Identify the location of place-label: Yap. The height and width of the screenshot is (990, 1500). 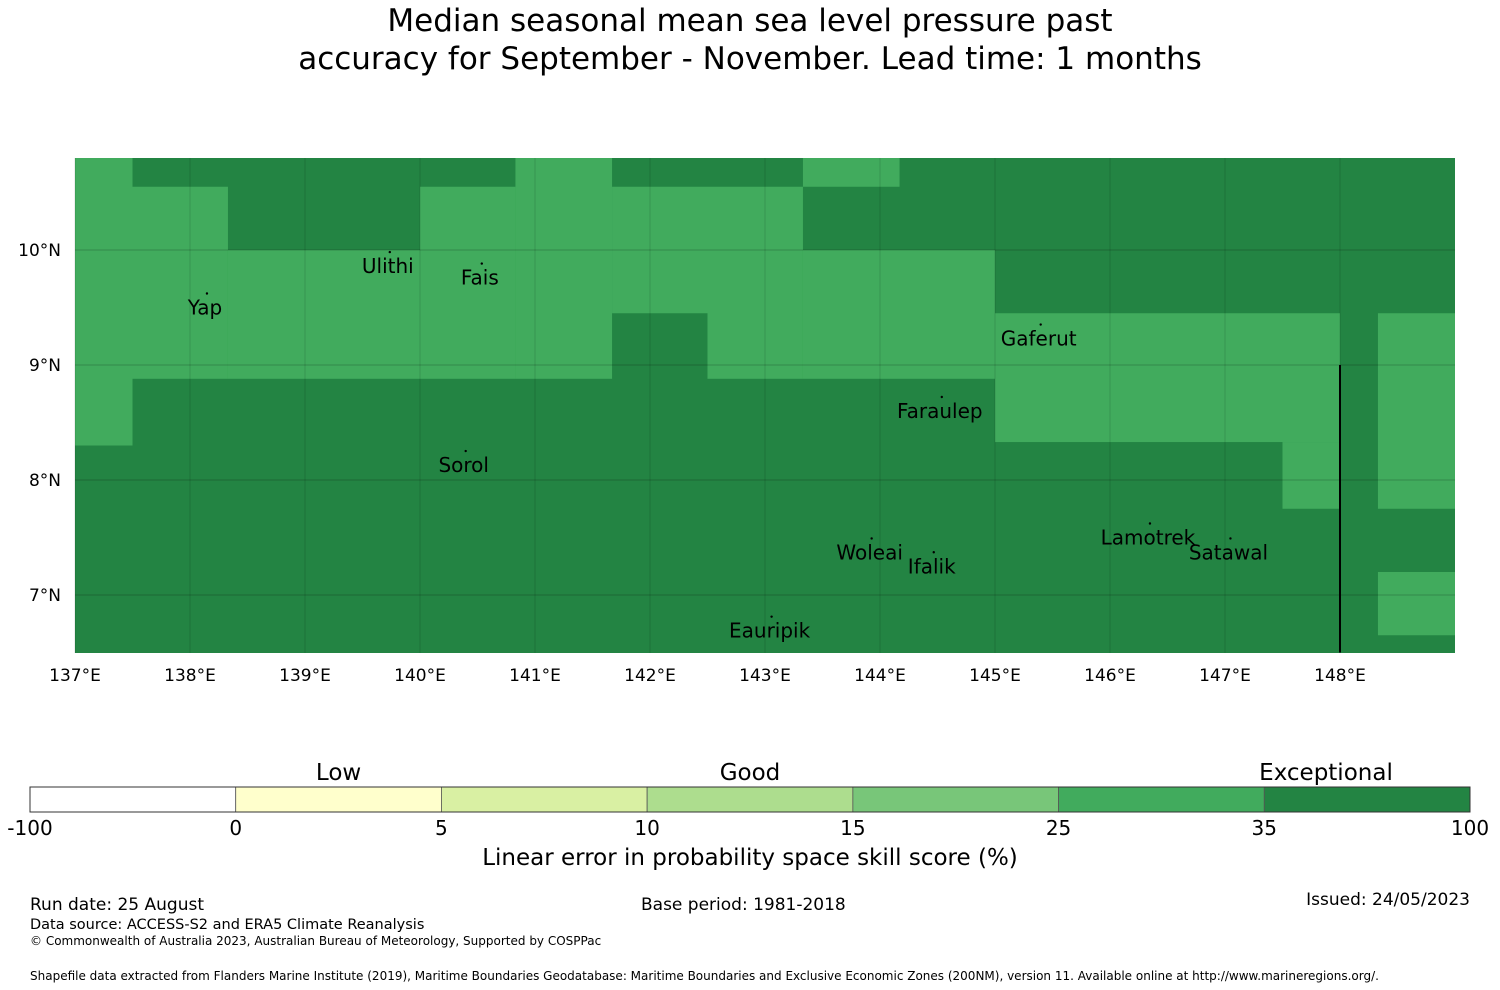
(204, 308).